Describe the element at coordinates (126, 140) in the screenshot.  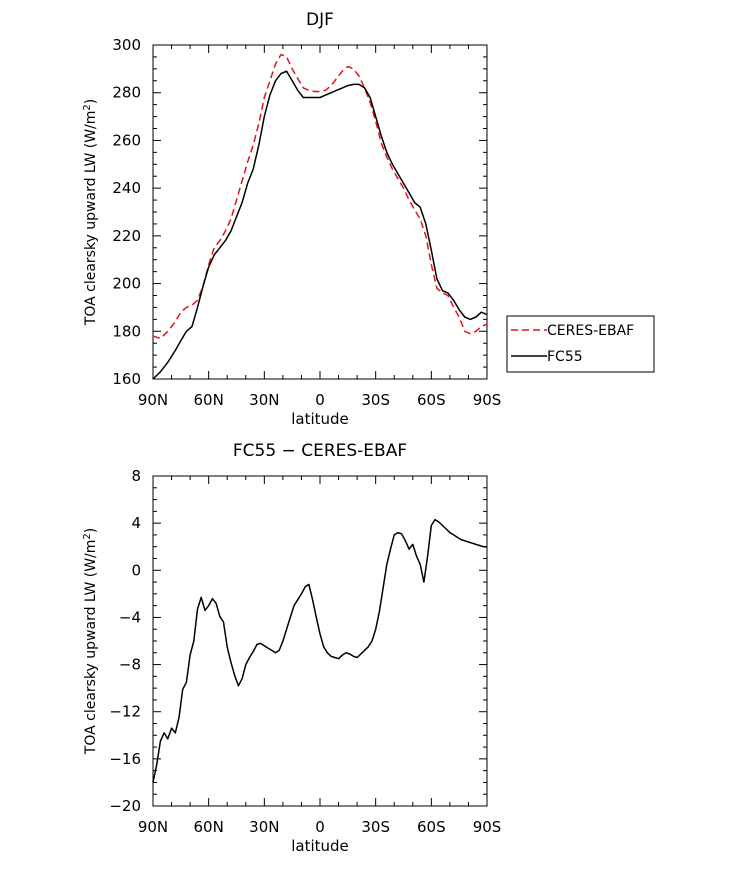
I see `y-tick-label: 260` at that location.